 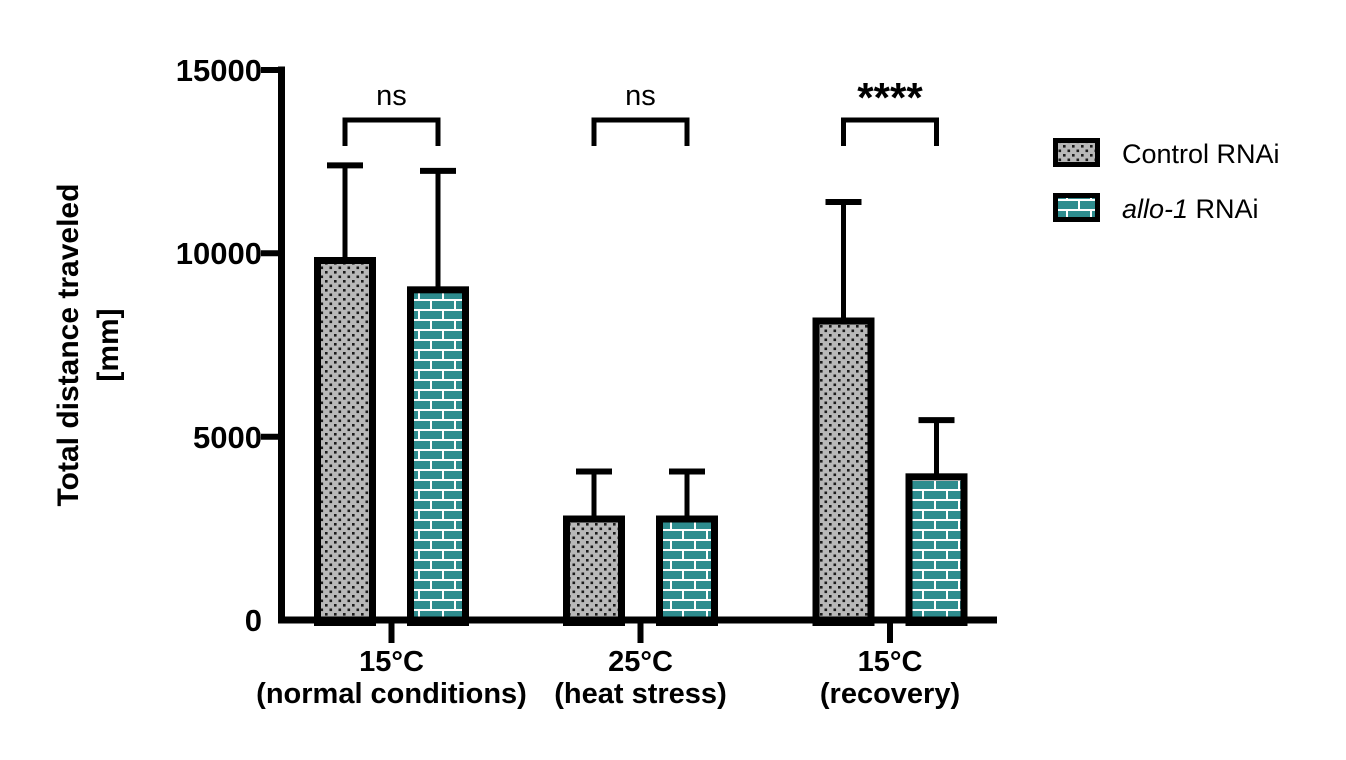 What do you see at coordinates (391, 96) in the screenshot?
I see `significance-label-group1: ns` at bounding box center [391, 96].